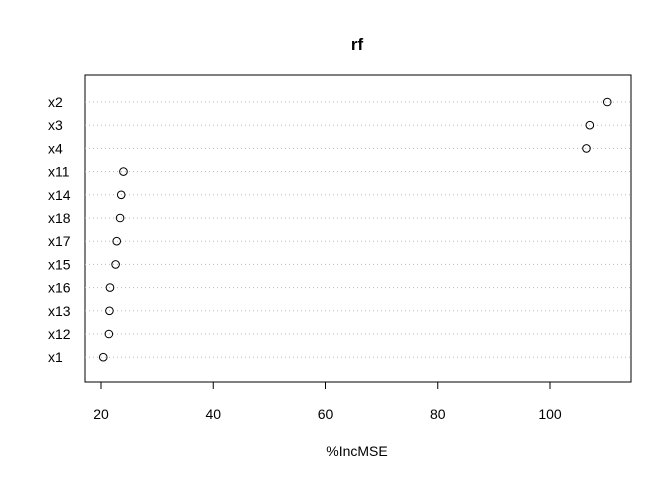 The image size is (672, 485). Describe the element at coordinates (59, 195) in the screenshot. I see `category-label: x14` at that location.